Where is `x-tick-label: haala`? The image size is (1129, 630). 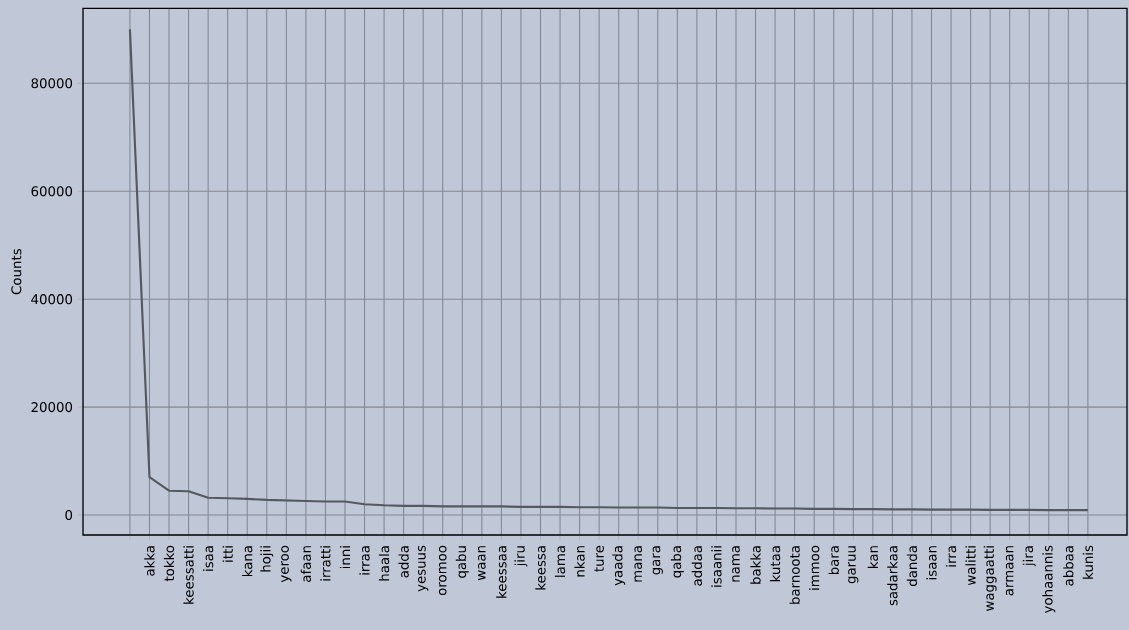
x-tick-label: haala is located at coordinates (384, 563).